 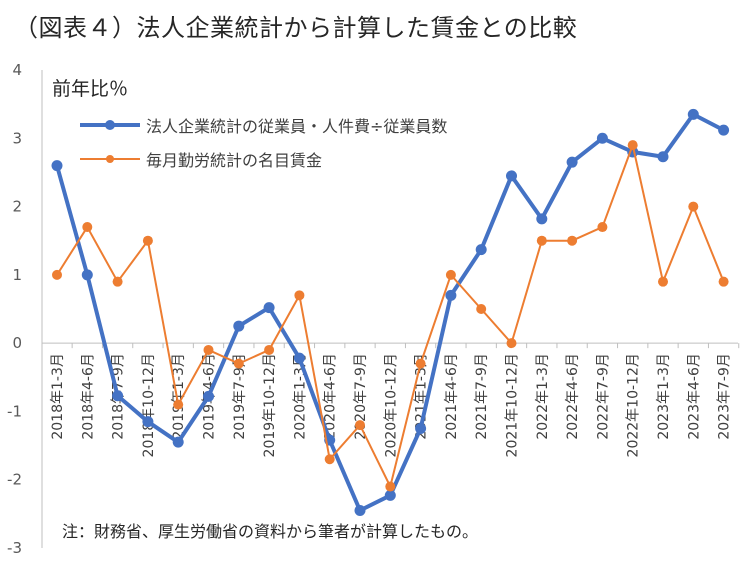 What do you see at coordinates (513, 405) in the screenshot?
I see `x-tick-label: 2021年10-12月` at bounding box center [513, 405].